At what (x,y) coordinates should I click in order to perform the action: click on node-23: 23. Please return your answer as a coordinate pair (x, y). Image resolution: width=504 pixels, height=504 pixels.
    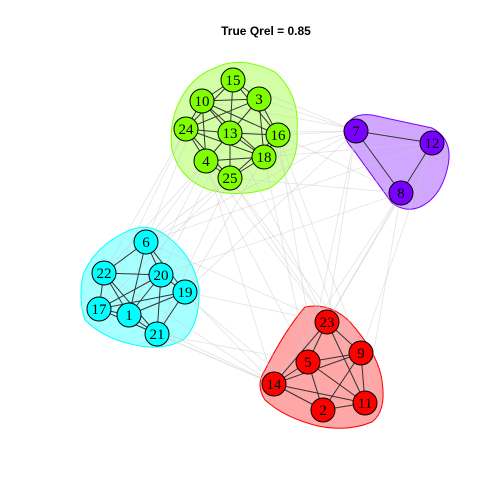
    Looking at the image, I should click on (327, 322).